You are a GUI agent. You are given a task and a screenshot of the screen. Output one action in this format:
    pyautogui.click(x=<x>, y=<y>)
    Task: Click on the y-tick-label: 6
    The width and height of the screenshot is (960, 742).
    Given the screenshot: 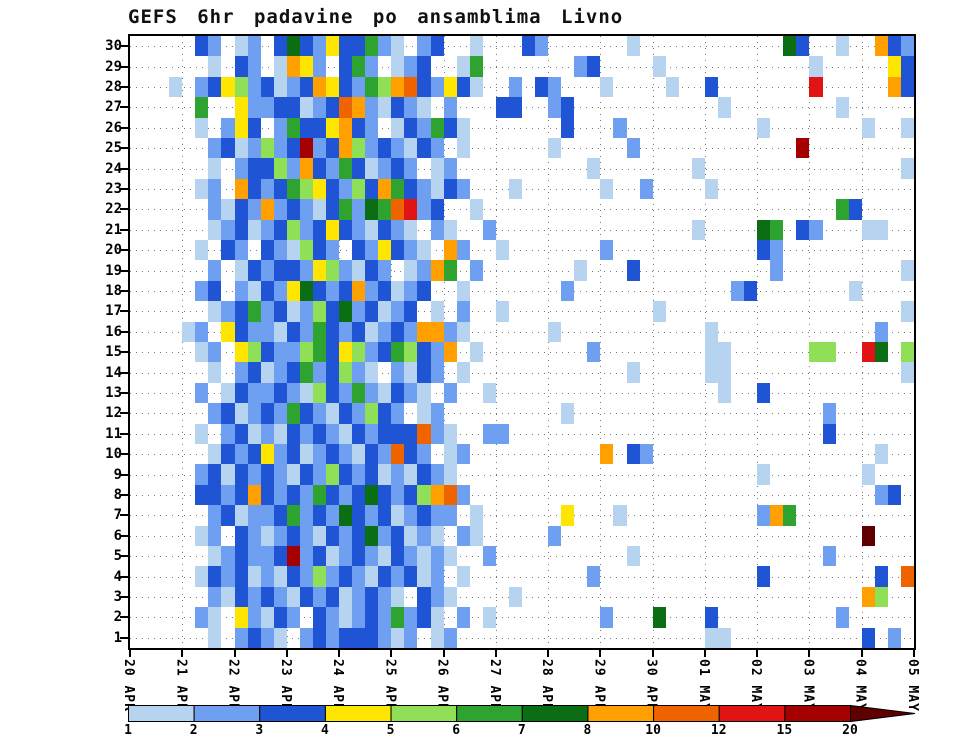 What is the action you would take?
    pyautogui.click(x=117, y=535)
    